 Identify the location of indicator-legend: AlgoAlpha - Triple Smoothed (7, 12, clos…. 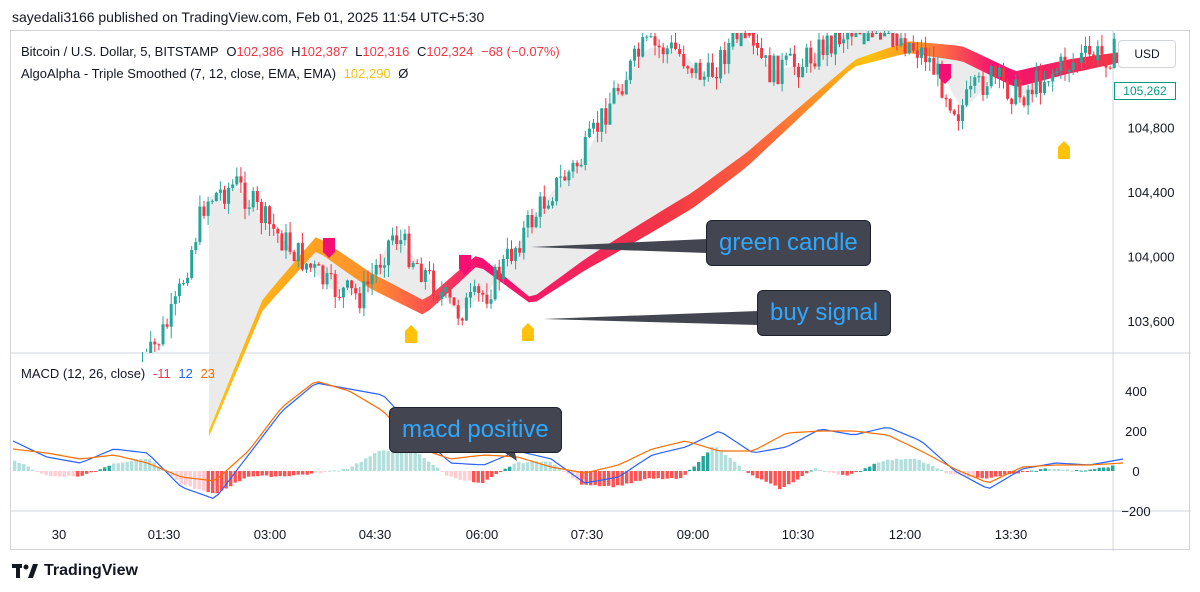
(216, 73).